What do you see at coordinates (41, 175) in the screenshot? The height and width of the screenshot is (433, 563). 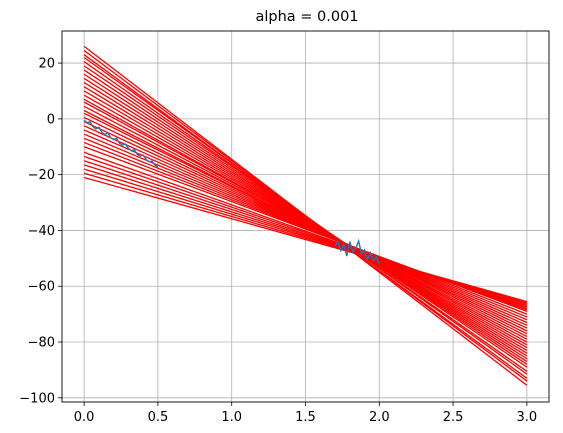 I see `y-tick-label: −20` at bounding box center [41, 175].